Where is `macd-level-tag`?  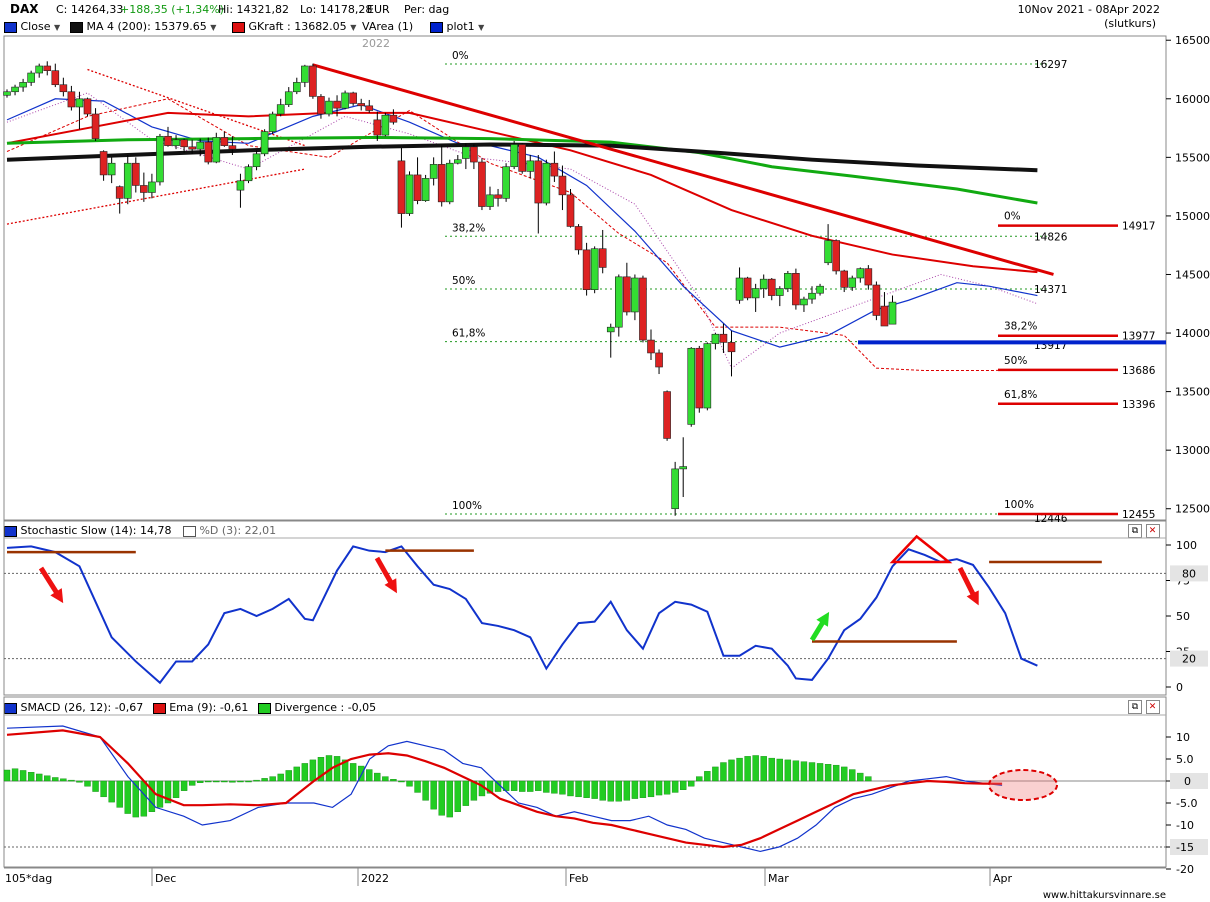 macd-level-tag is located at coordinates (1189, 847).